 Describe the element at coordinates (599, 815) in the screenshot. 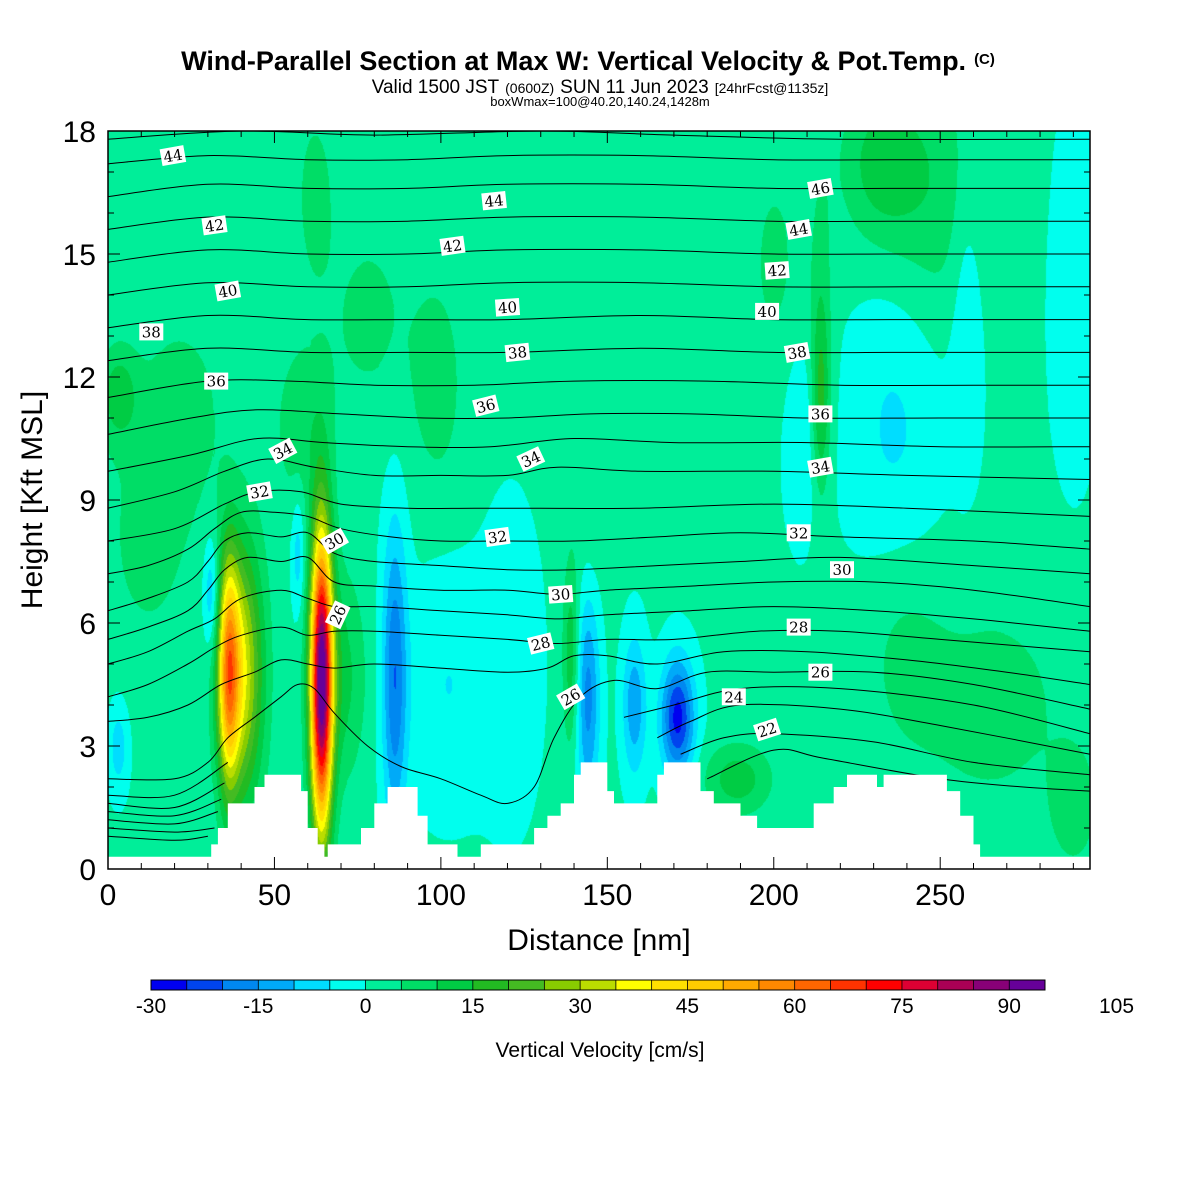

I see `terrain` at that location.